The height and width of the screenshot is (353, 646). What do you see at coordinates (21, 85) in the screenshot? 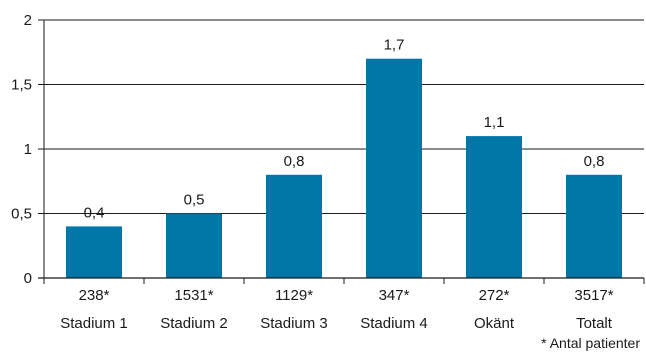
I see `y-tick-label: 1,5` at bounding box center [21, 85].